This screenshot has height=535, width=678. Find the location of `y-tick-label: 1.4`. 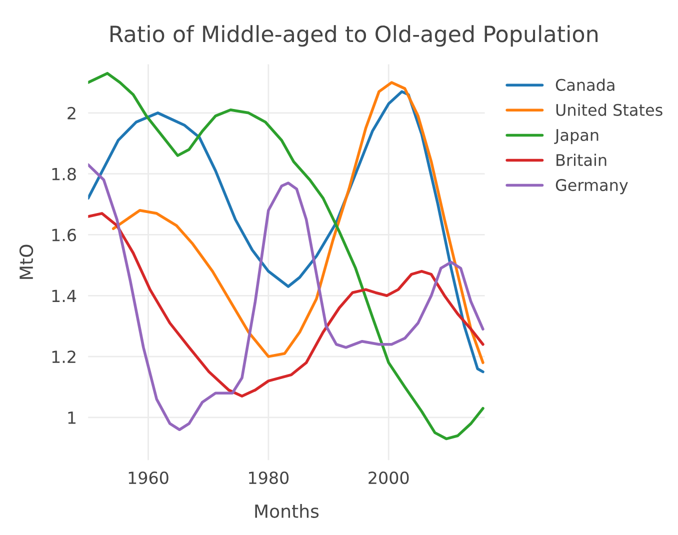

y-tick-label: 1.4 is located at coordinates (64, 296).